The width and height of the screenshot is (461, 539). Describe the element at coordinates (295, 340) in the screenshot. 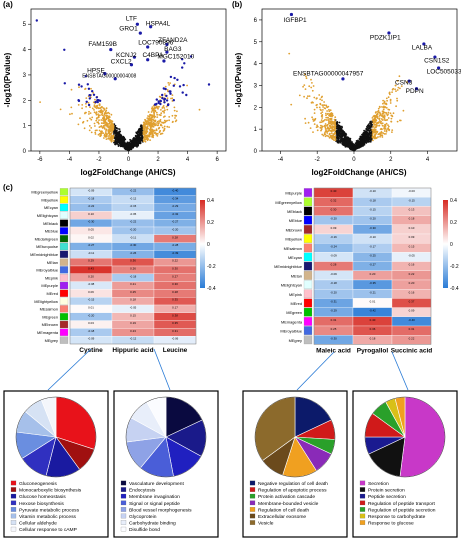

I see `hmr-row-label: MEgrey` at that location.